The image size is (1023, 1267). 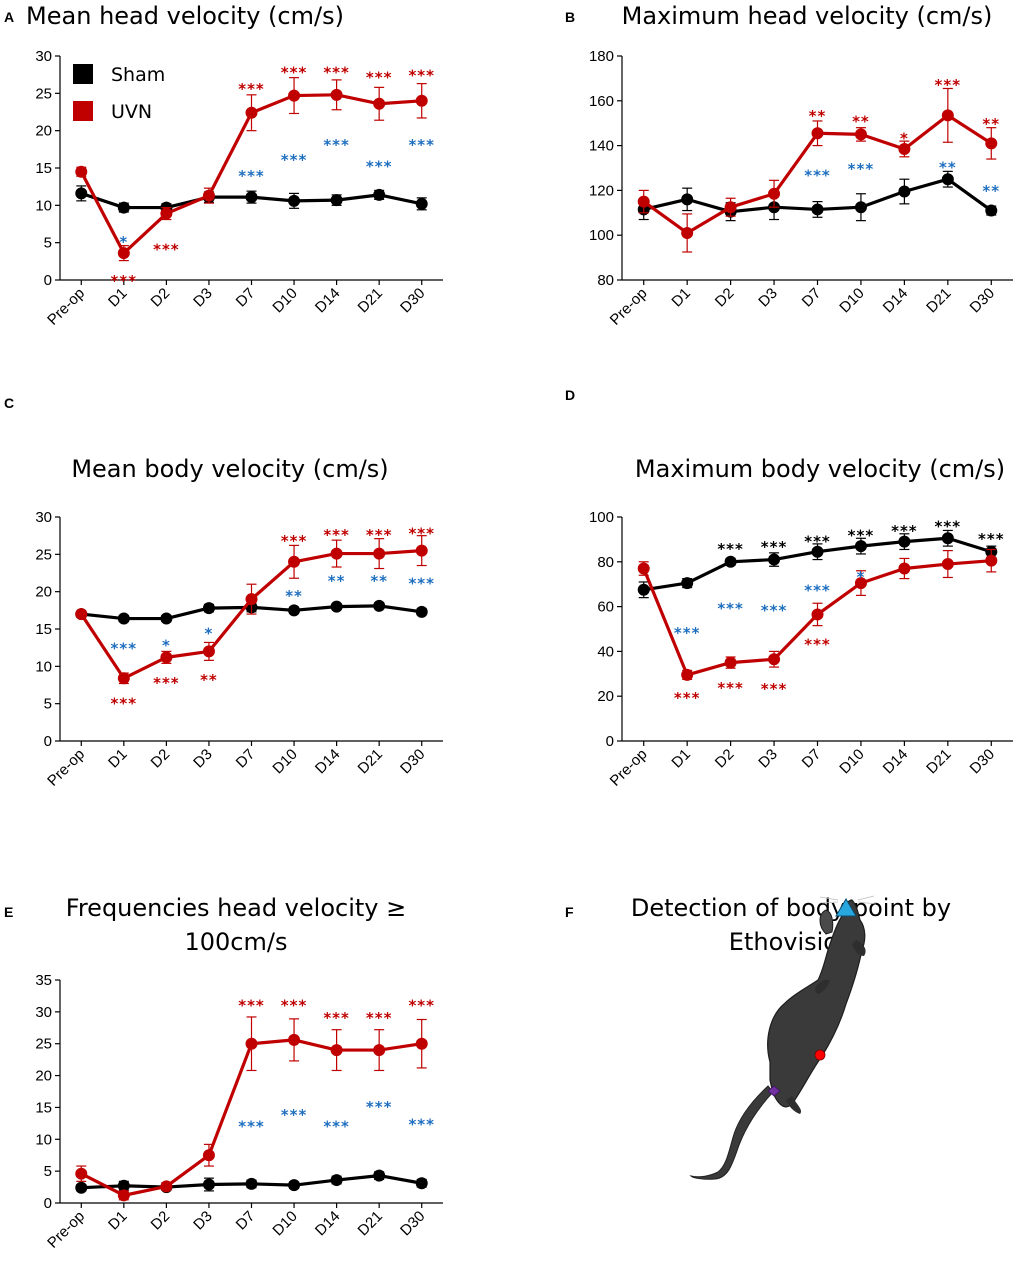 I want to click on mouse-front-paw-right, so click(x=859, y=948).